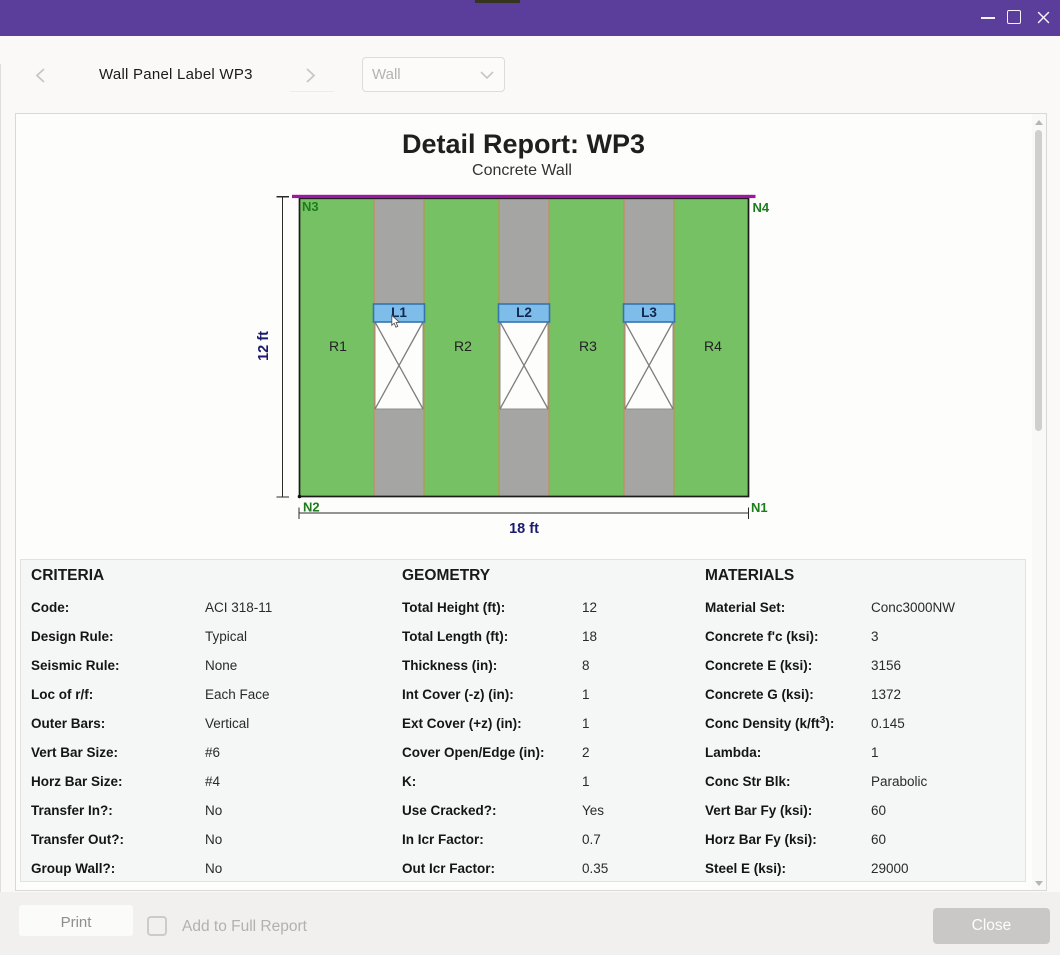 This screenshot has height=955, width=1060. Describe the element at coordinates (761, 207) in the screenshot. I see `svg-text: N4` at that location.